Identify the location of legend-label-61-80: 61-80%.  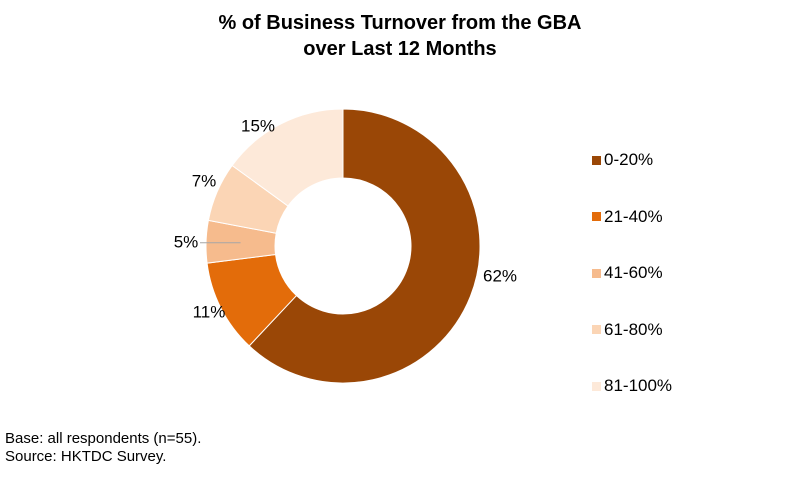
(633, 329).